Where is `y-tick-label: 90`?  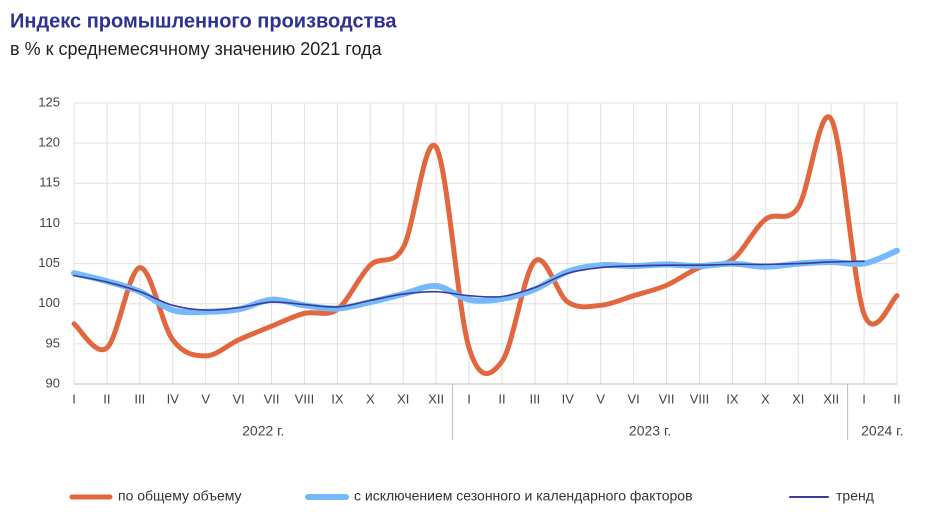
y-tick-label: 90 is located at coordinates (53, 382).